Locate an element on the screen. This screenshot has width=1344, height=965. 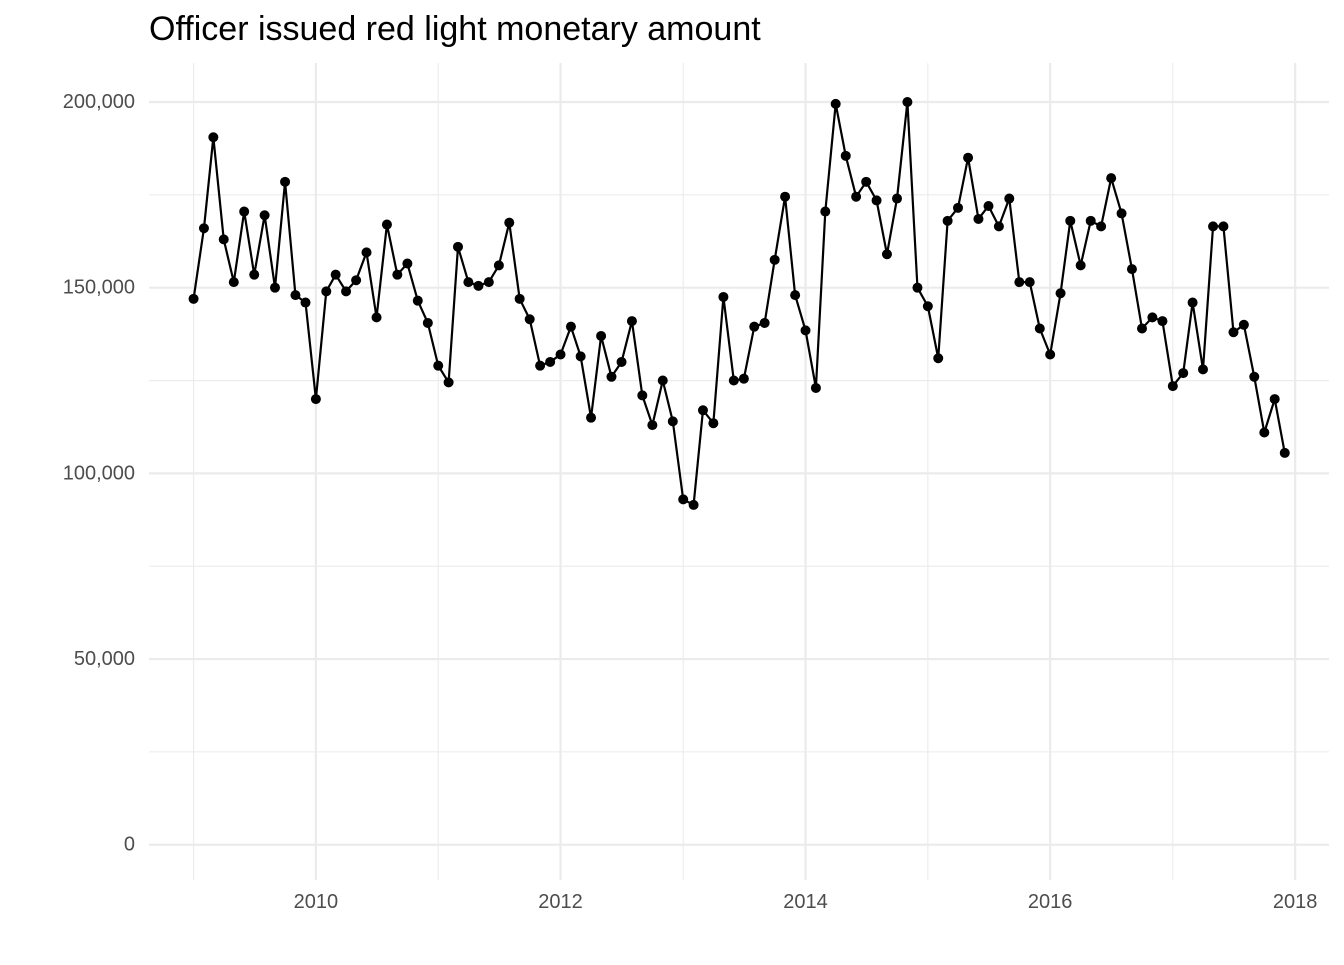
x-tick-label: 2018 is located at coordinates (1295, 902).